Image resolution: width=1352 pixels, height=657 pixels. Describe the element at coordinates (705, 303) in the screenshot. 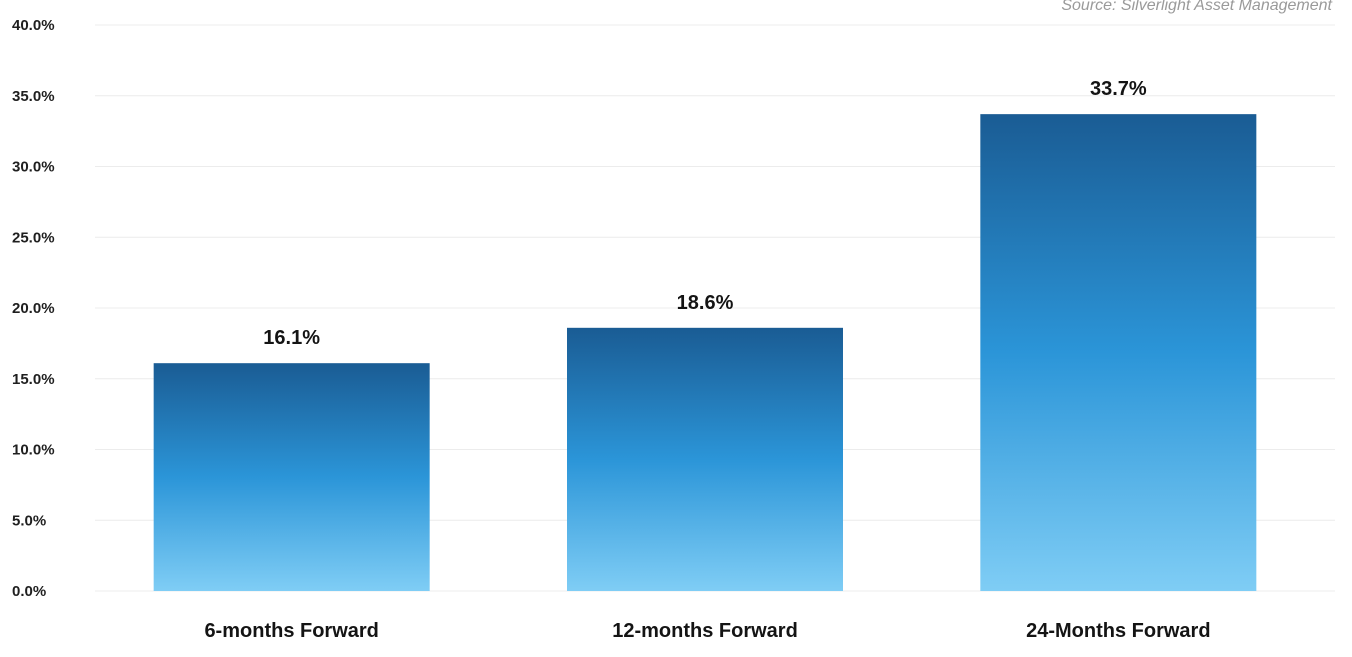

I see `bar-data-label: 18.6%` at that location.